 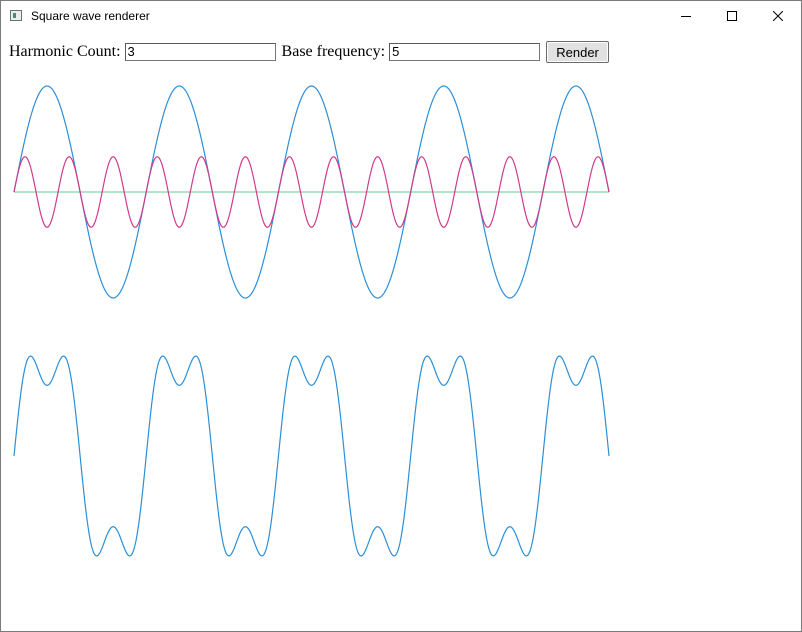 I want to click on render-form: Harmonic Count: Base frequency: Render, so click(x=309, y=52).